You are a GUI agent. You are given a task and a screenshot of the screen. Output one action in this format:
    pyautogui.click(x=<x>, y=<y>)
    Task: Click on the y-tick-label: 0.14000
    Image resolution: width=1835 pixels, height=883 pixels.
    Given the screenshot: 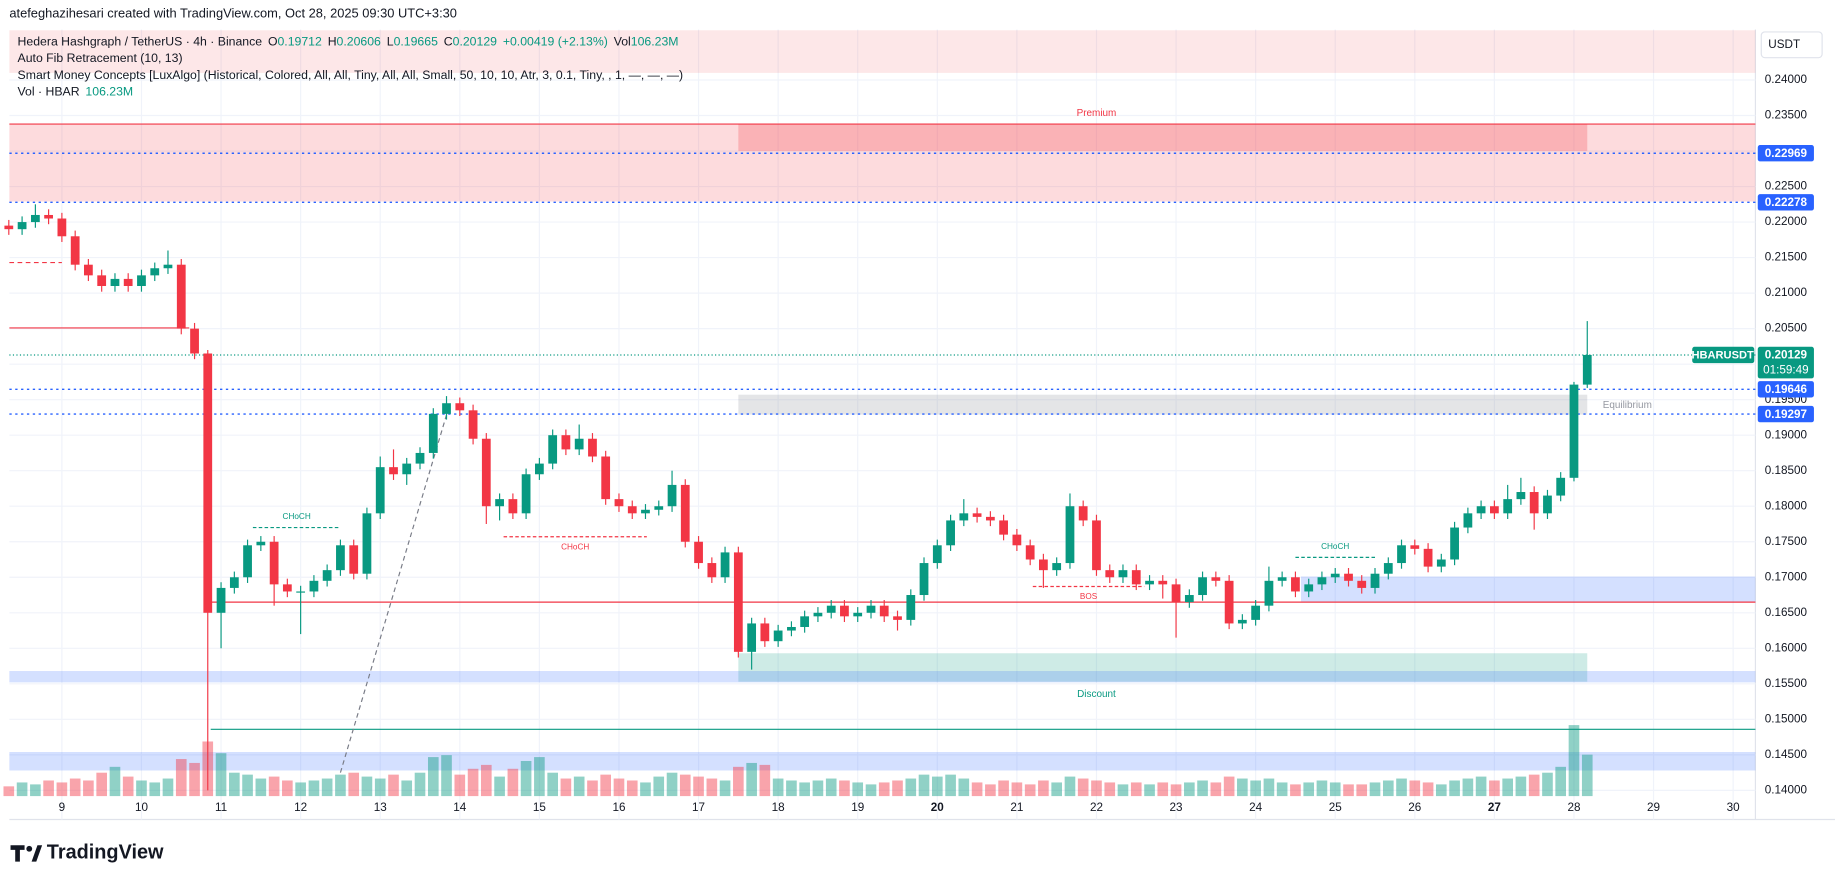 What is the action you would take?
    pyautogui.click(x=1786, y=789)
    